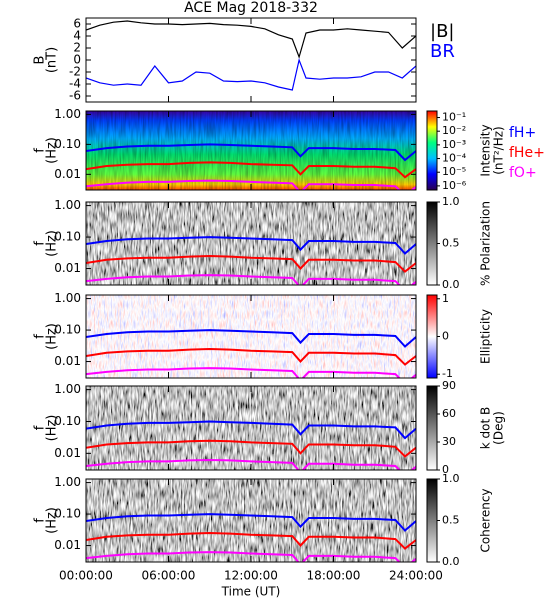  I want to click on colorbar-tick-label: 90, so click(449, 385).